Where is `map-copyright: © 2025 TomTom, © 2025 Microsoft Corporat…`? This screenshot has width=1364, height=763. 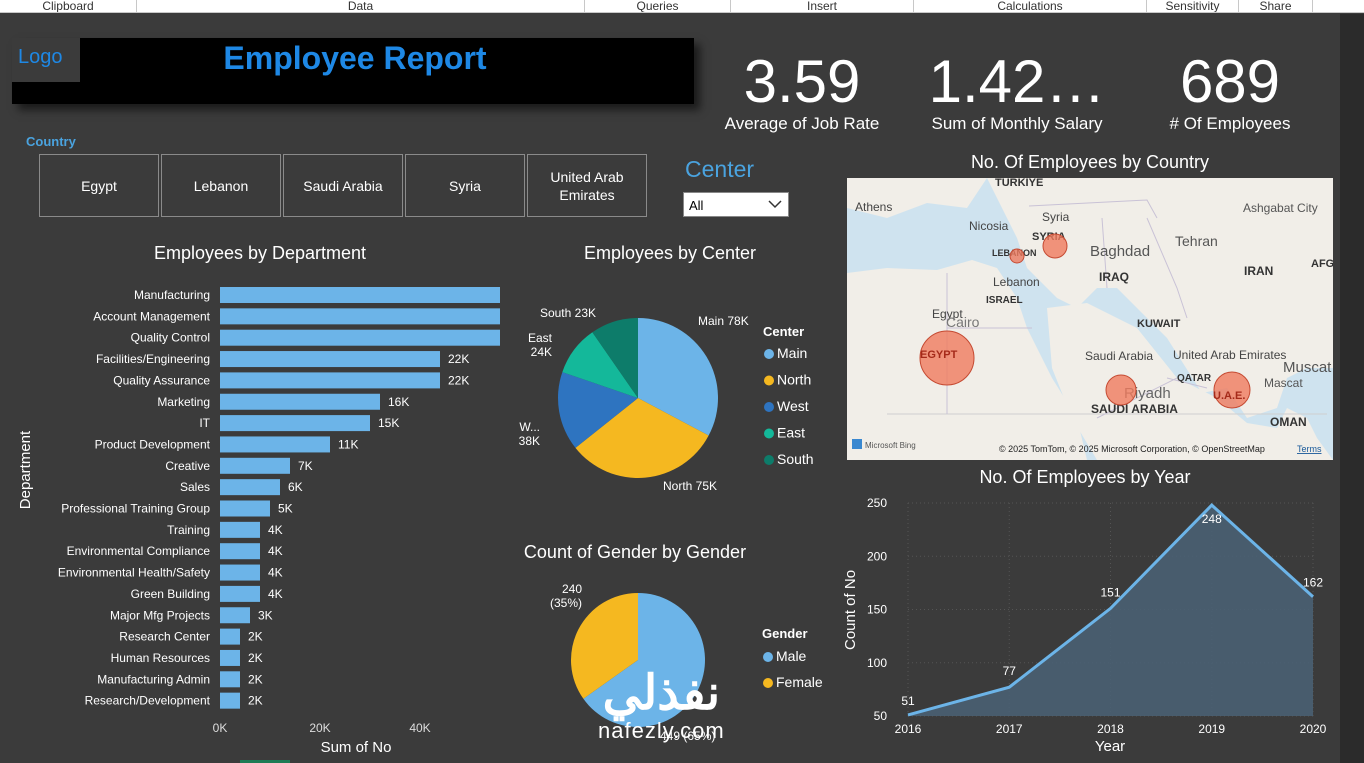 map-copyright: © 2025 TomTom, © 2025 Microsoft Corporat… is located at coordinates (1132, 449).